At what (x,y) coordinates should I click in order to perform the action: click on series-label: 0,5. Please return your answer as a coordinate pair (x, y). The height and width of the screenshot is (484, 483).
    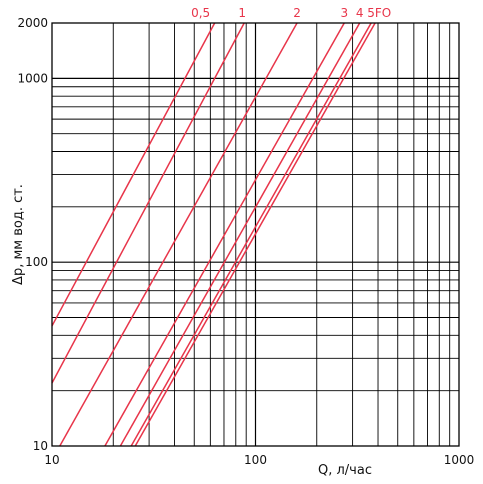
    Looking at the image, I should click on (200, 13).